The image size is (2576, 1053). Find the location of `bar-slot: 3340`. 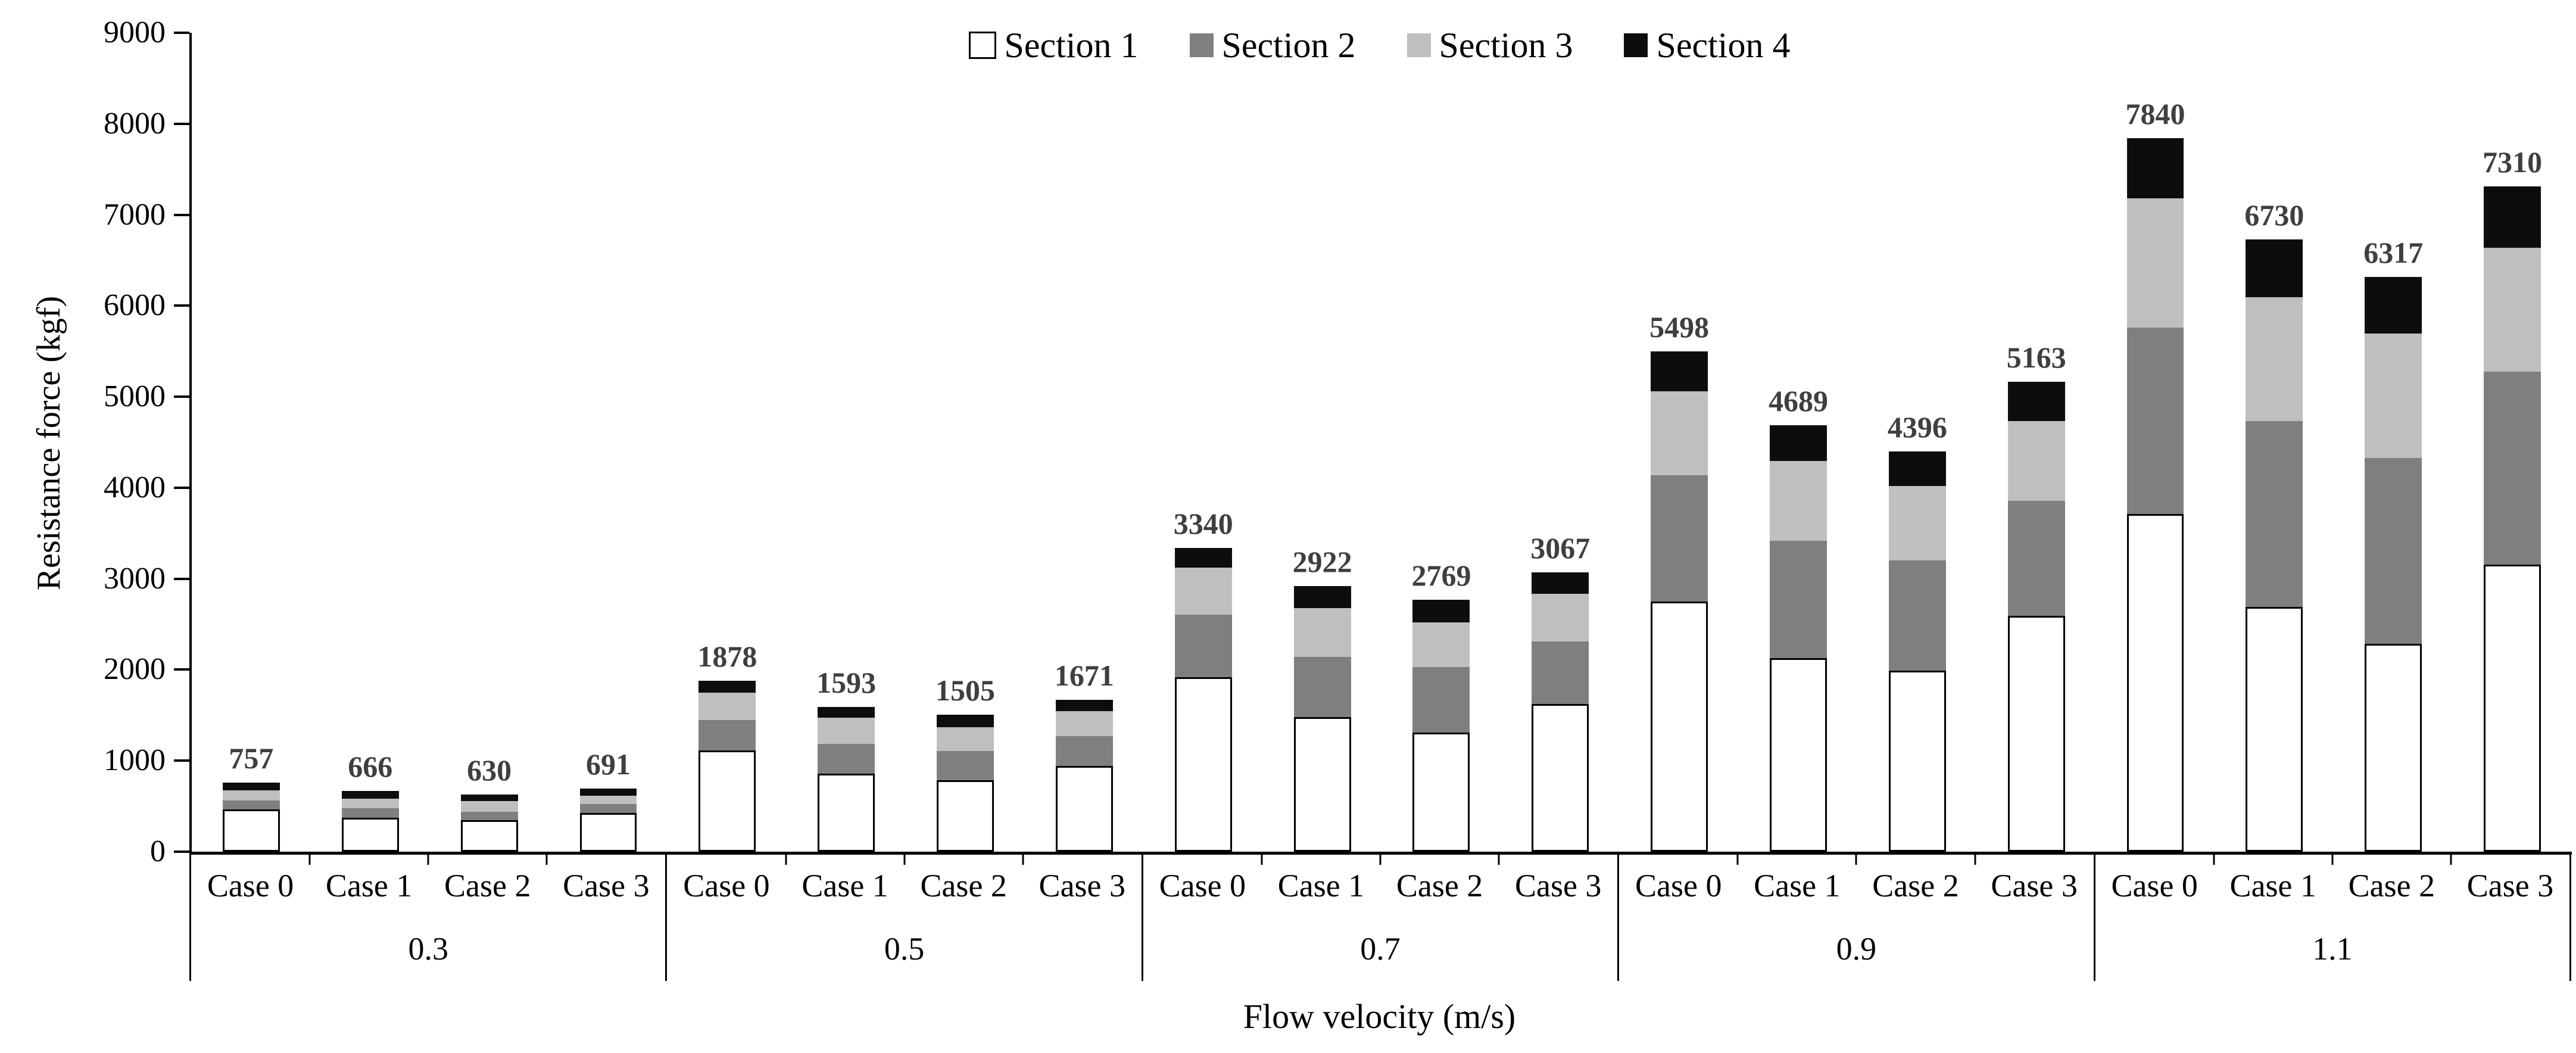

bar-slot: 3340 is located at coordinates (1203, 442).